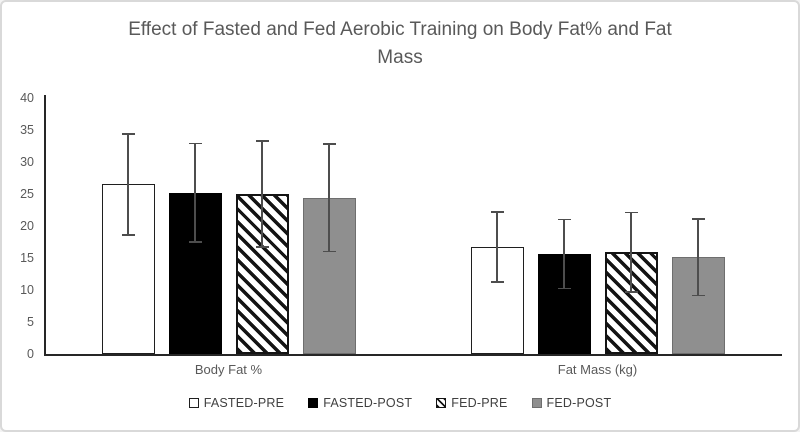  I want to click on y-tick-label: 20, so click(27, 226).